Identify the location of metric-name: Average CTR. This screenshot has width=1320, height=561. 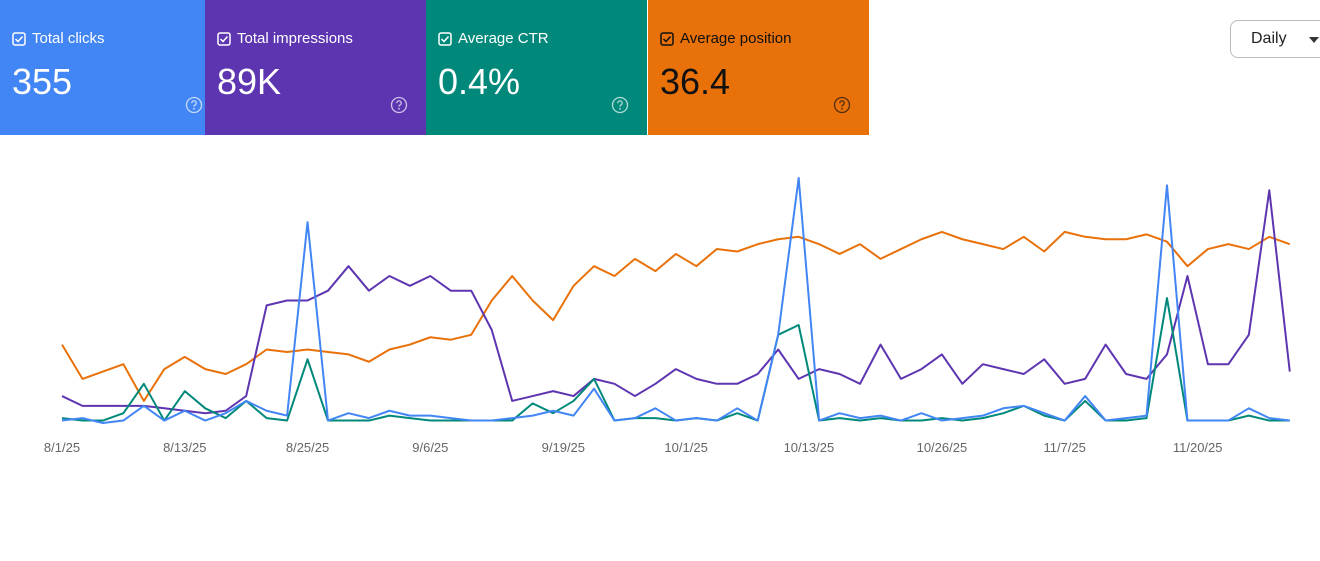
(503, 38).